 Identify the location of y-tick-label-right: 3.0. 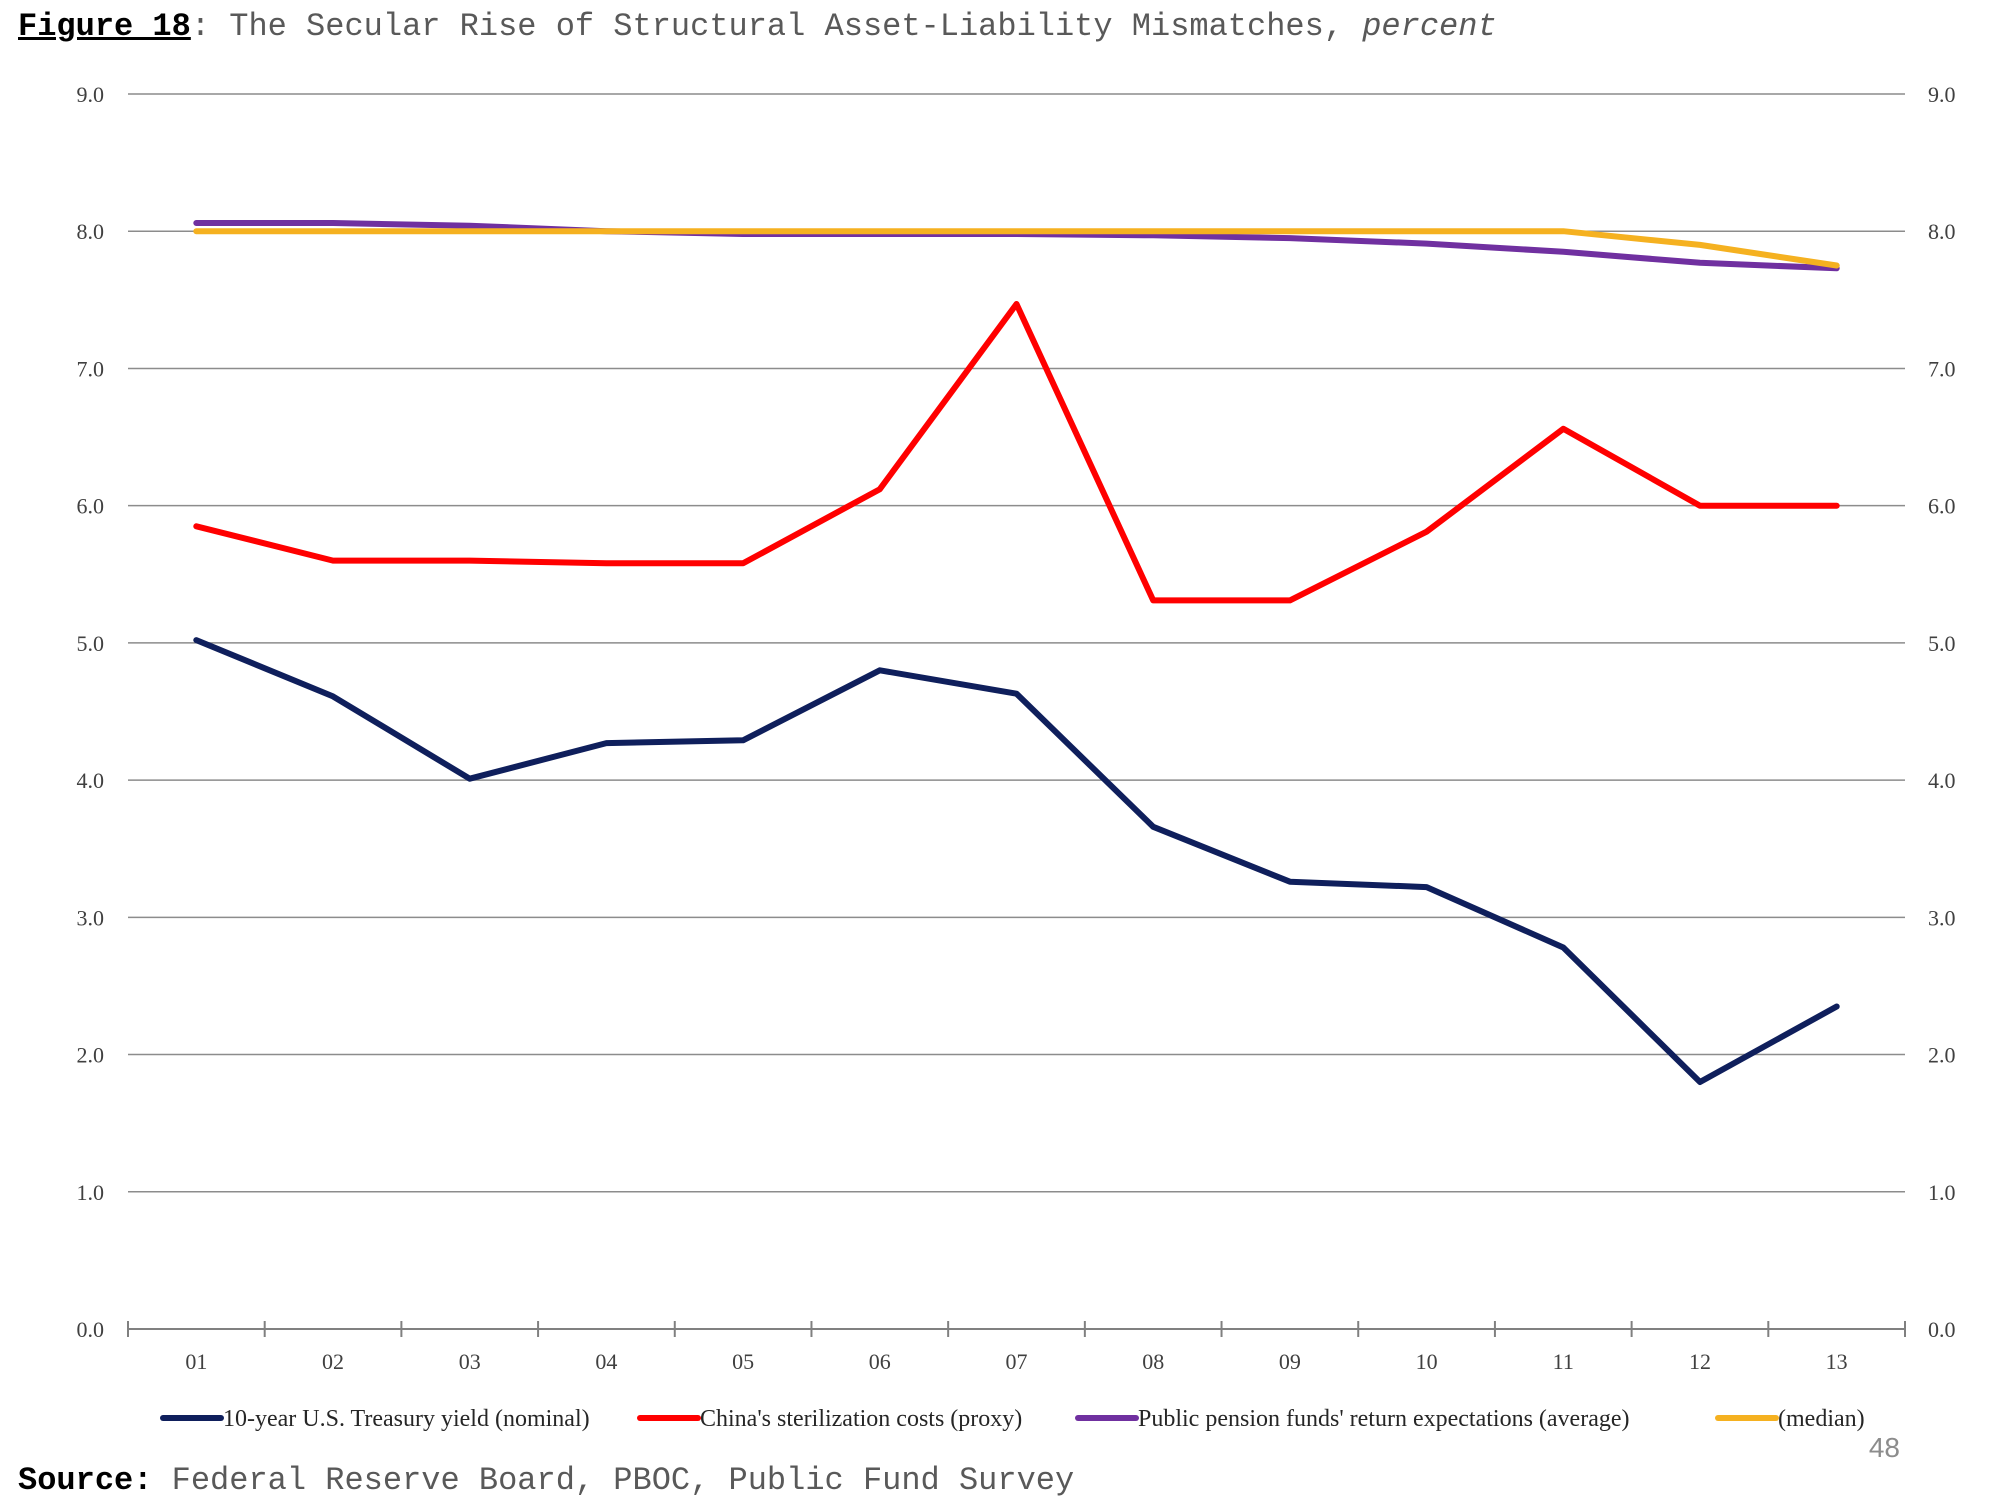
(1942, 917).